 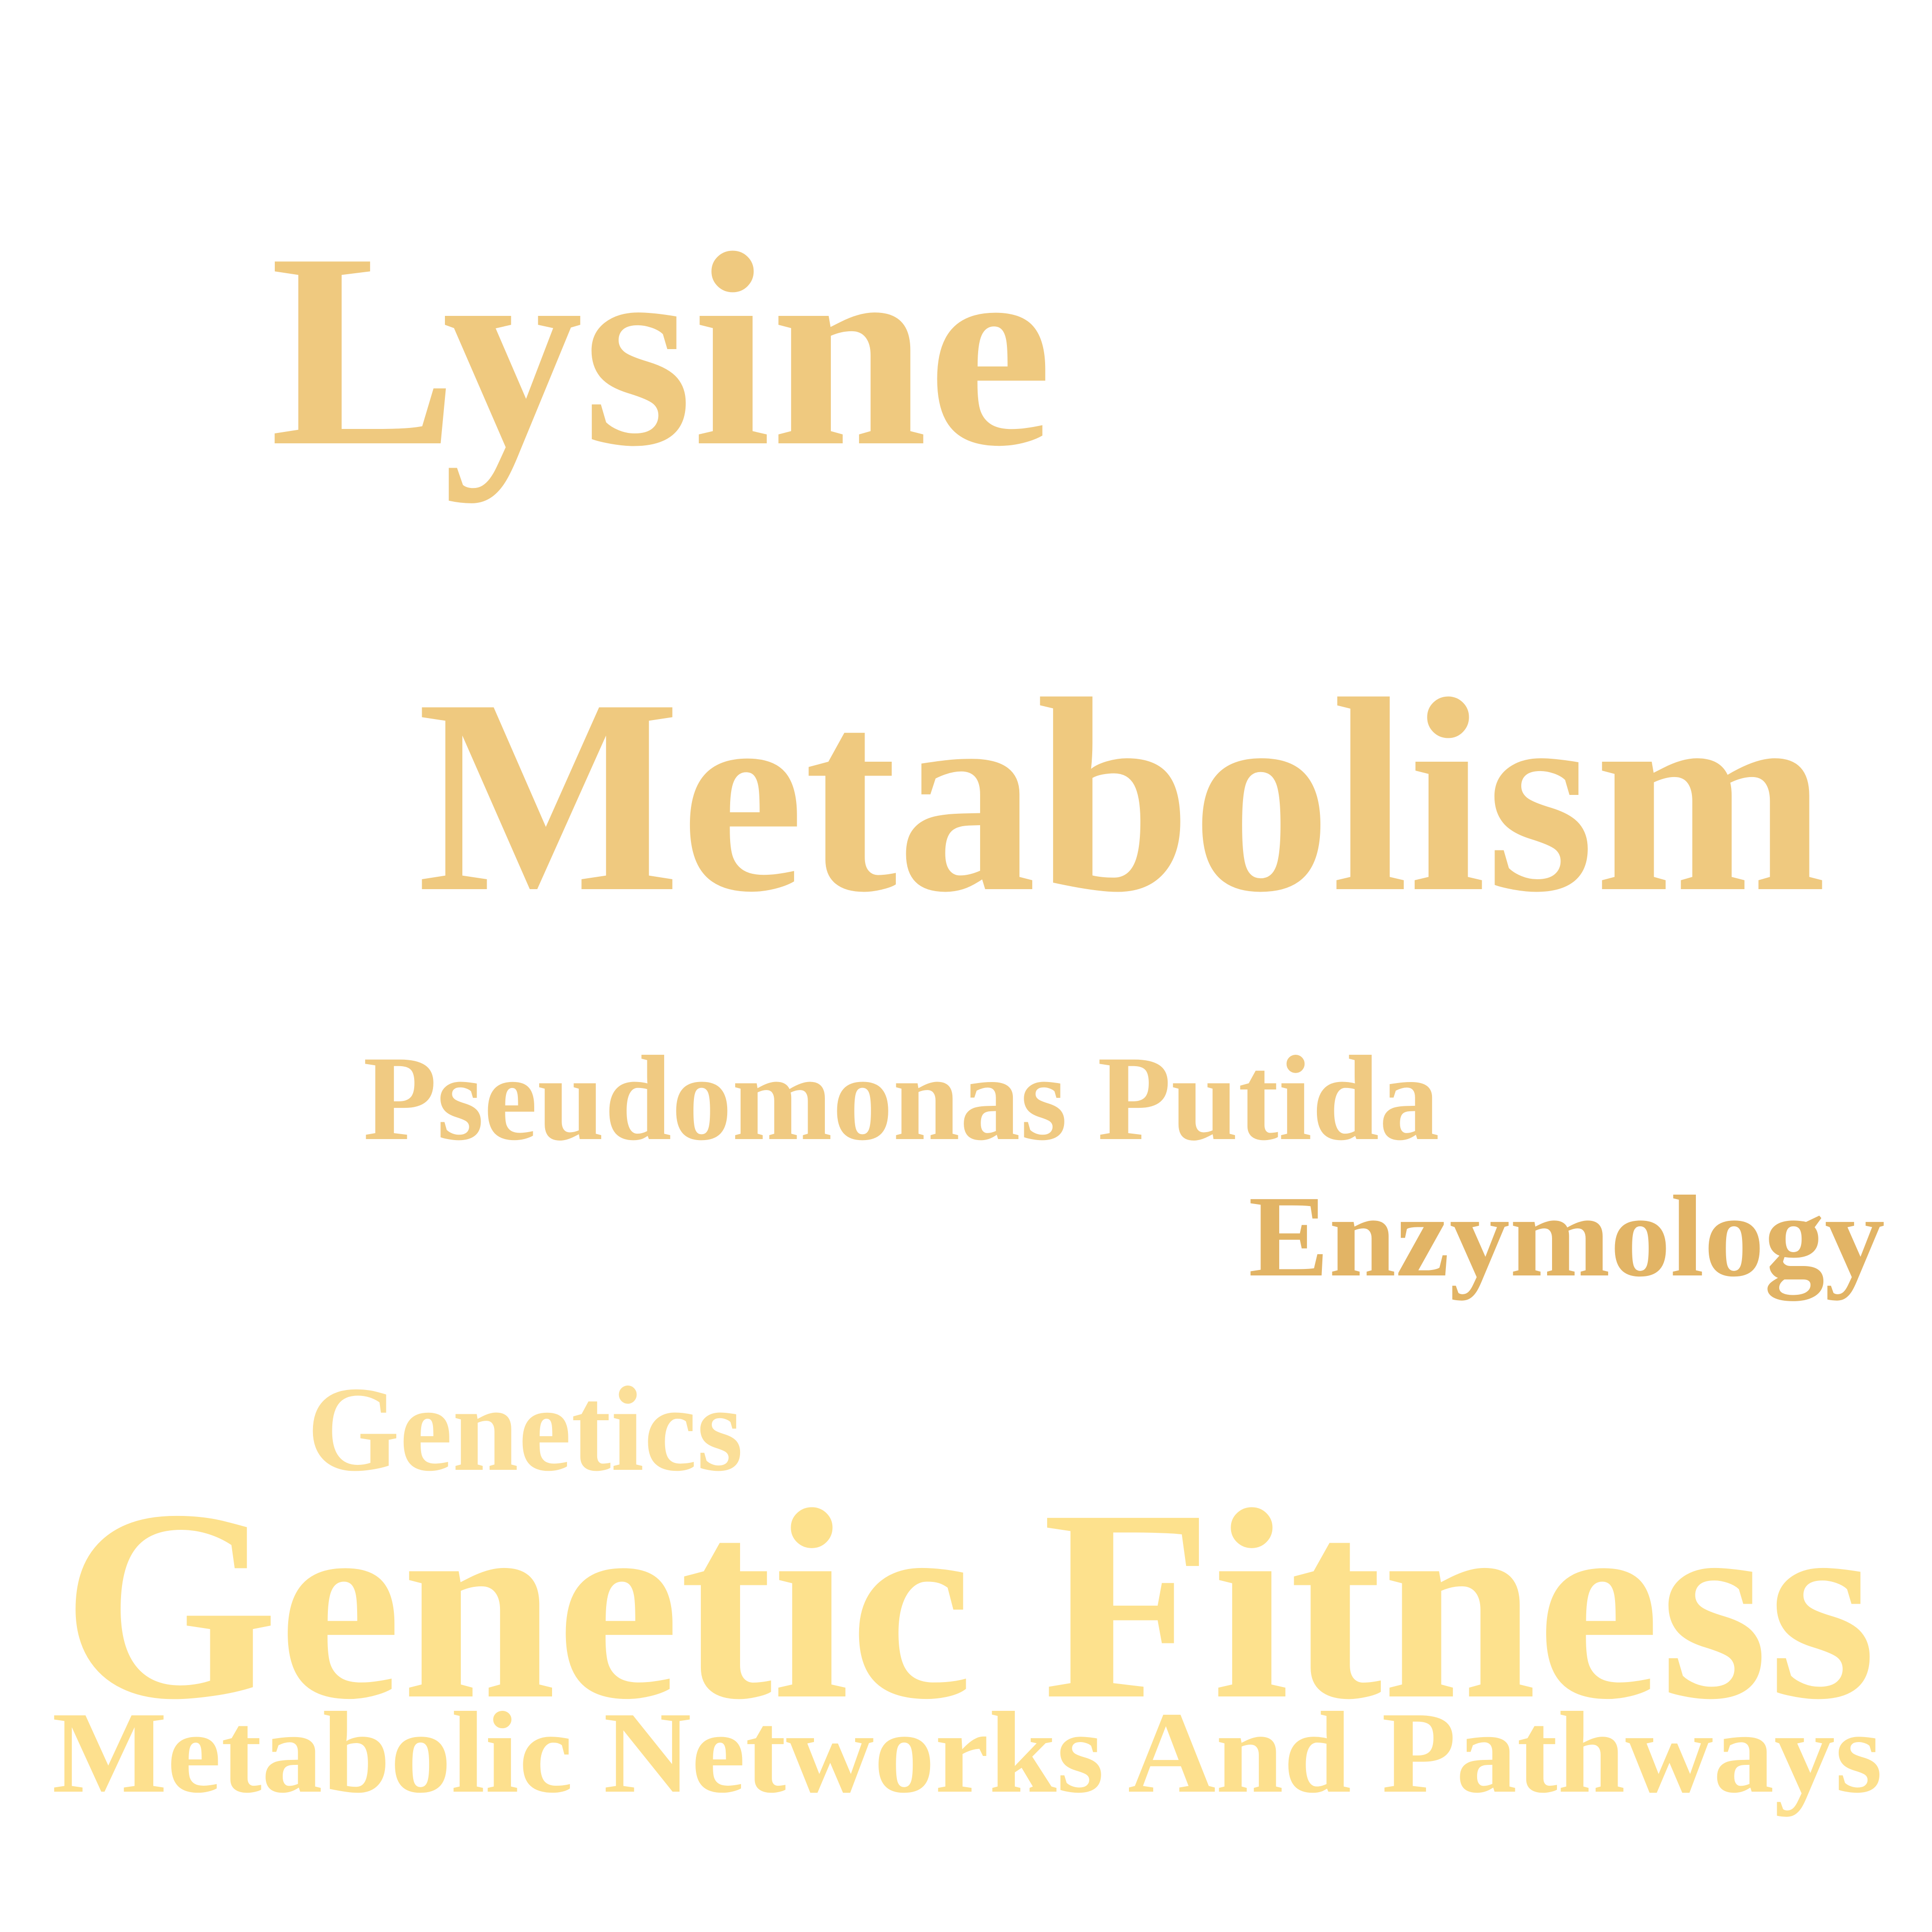 What do you see at coordinates (662, 350) in the screenshot?
I see `word: Lysine` at bounding box center [662, 350].